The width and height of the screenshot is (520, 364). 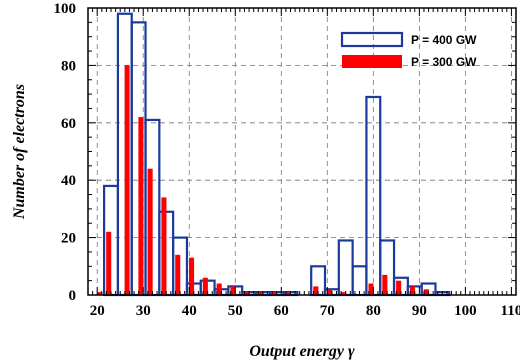 I want to click on y-tick-label: 0, so click(x=73, y=296).